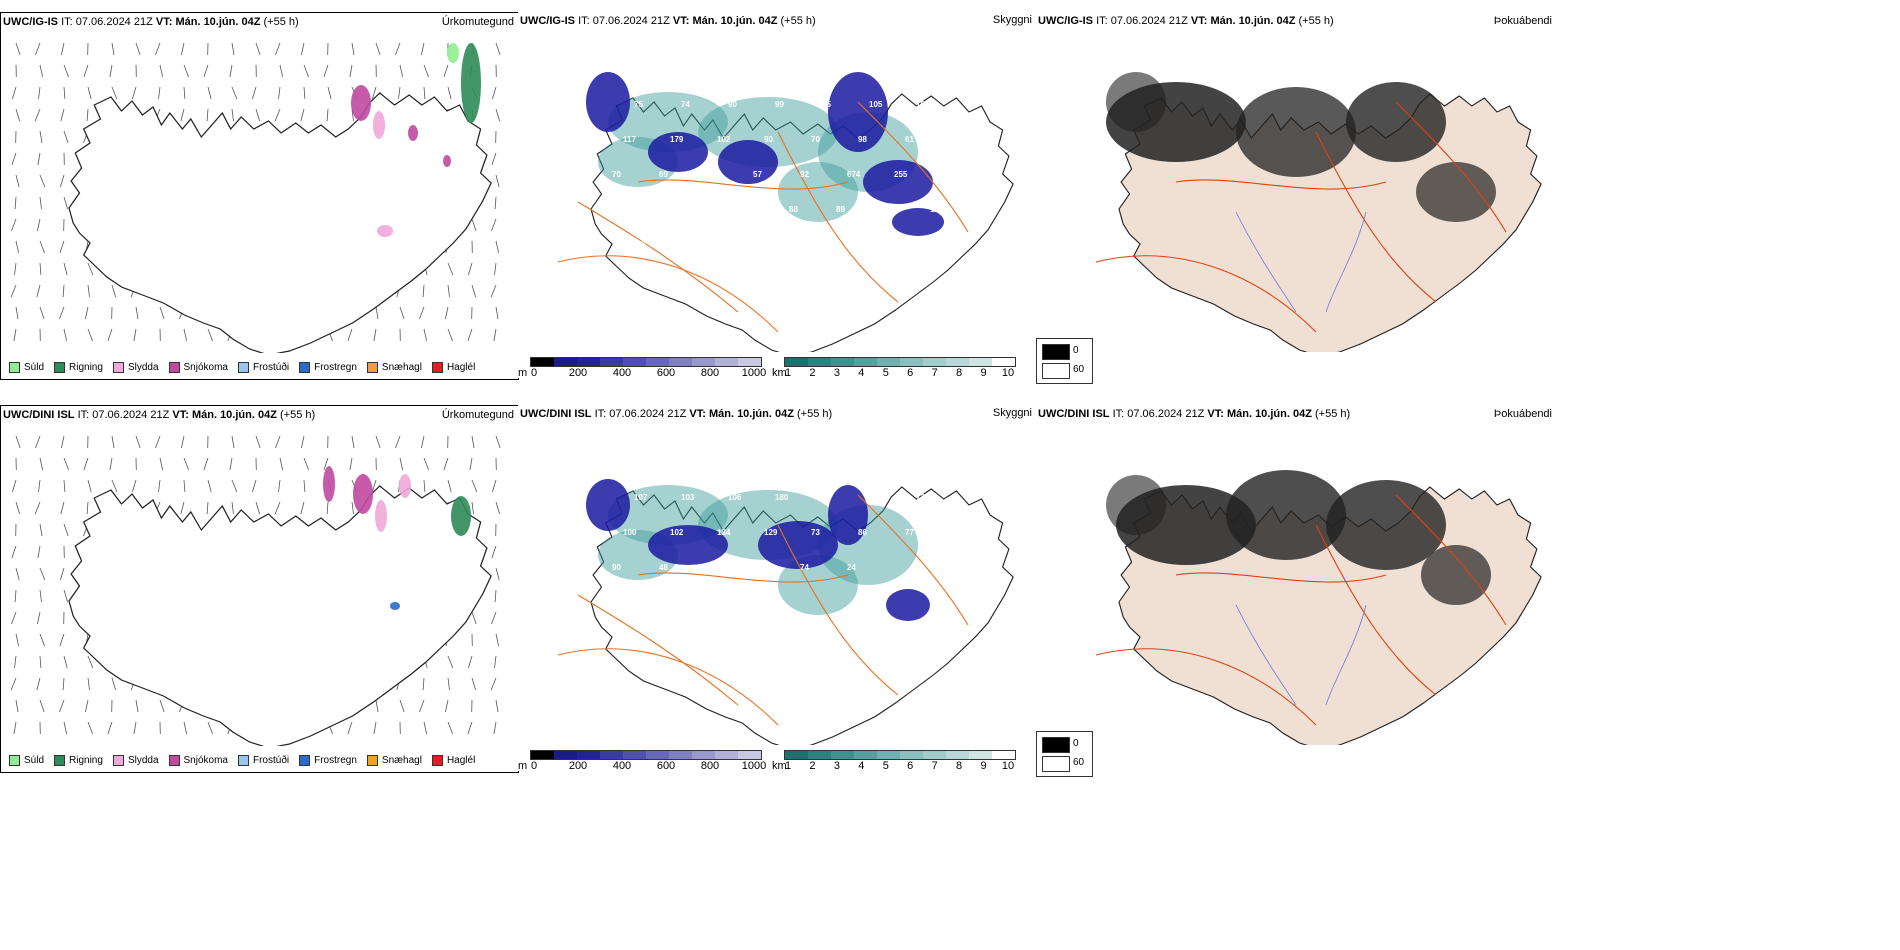  What do you see at coordinates (329, 484) in the screenshot?
I see `precip-area` at bounding box center [329, 484].